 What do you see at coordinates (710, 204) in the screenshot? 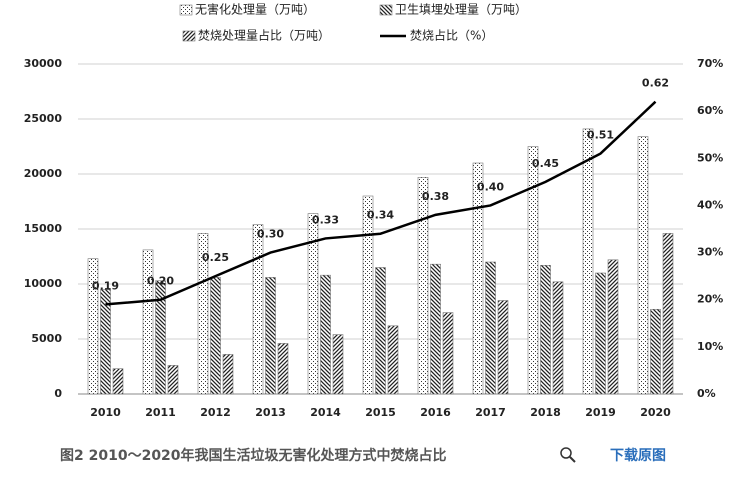
I see `y2-tick-label: 40%` at bounding box center [710, 204].